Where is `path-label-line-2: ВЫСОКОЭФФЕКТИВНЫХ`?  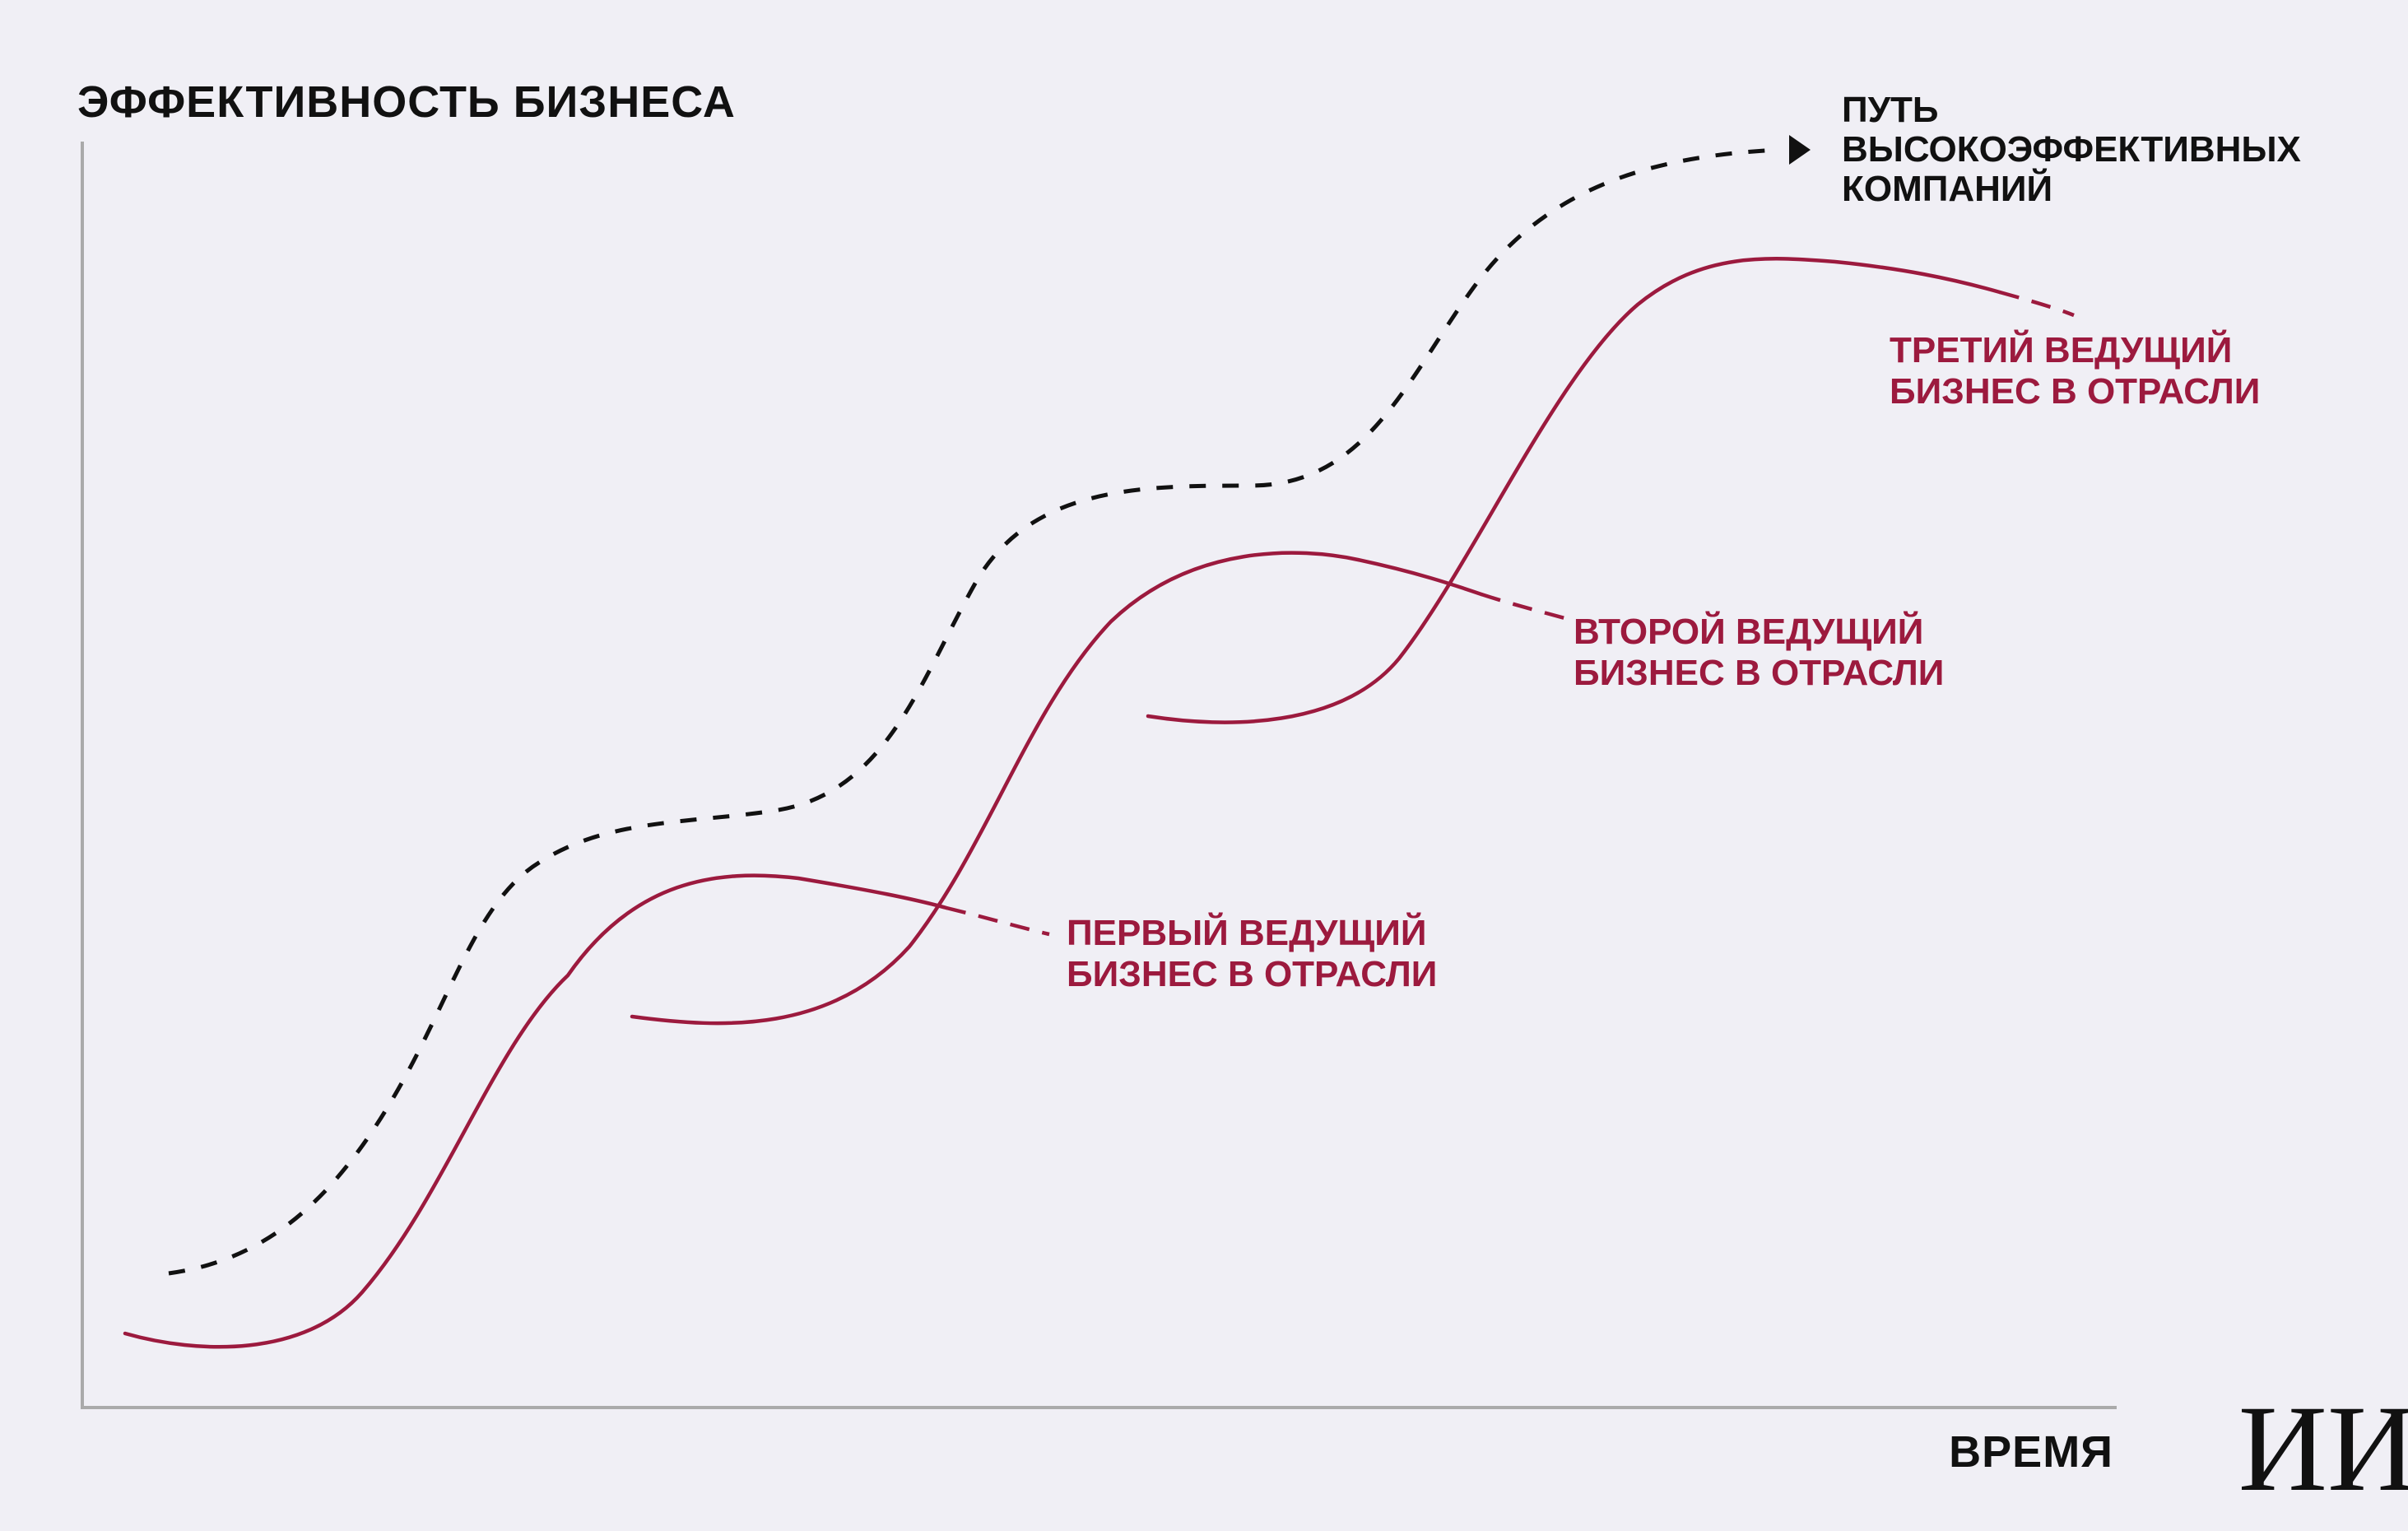
path-label-line-2: ВЫСОКОЭФФЕКТИВНЫХ is located at coordinates (2071, 149).